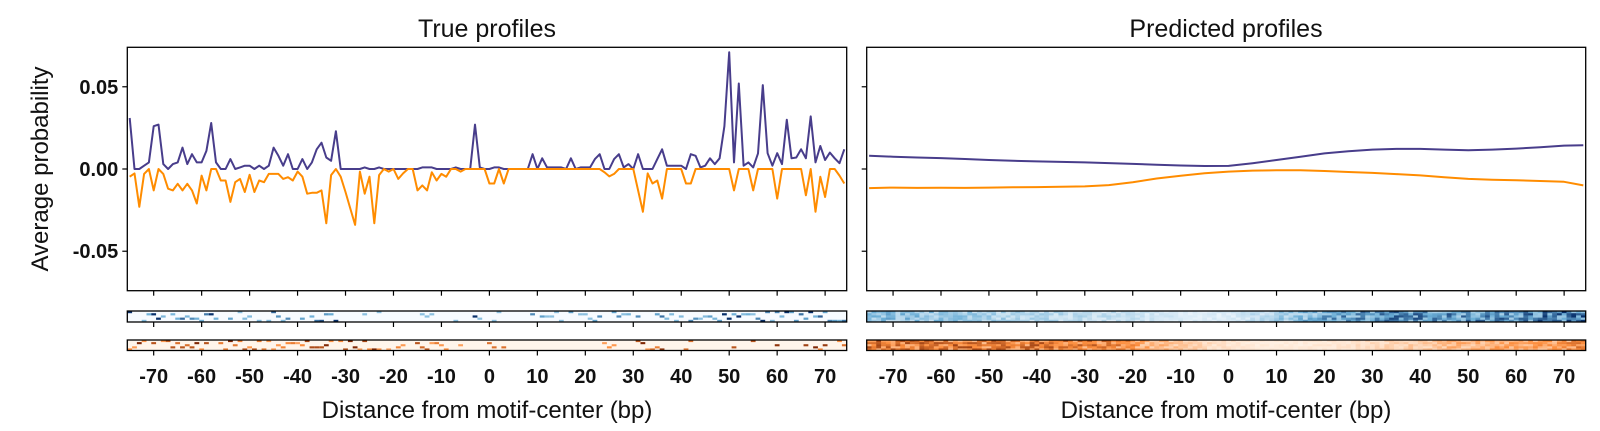  What do you see at coordinates (153, 377) in the screenshot?
I see `x-tick-label: -70` at bounding box center [153, 377].